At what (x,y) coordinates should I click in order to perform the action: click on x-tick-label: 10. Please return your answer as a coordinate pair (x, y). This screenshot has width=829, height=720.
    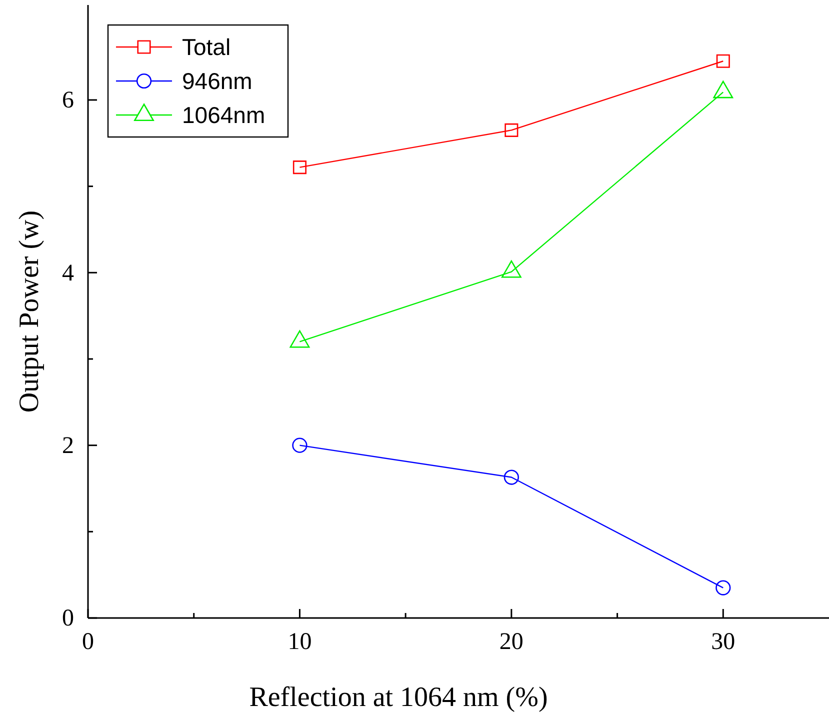
    Looking at the image, I should click on (300, 642).